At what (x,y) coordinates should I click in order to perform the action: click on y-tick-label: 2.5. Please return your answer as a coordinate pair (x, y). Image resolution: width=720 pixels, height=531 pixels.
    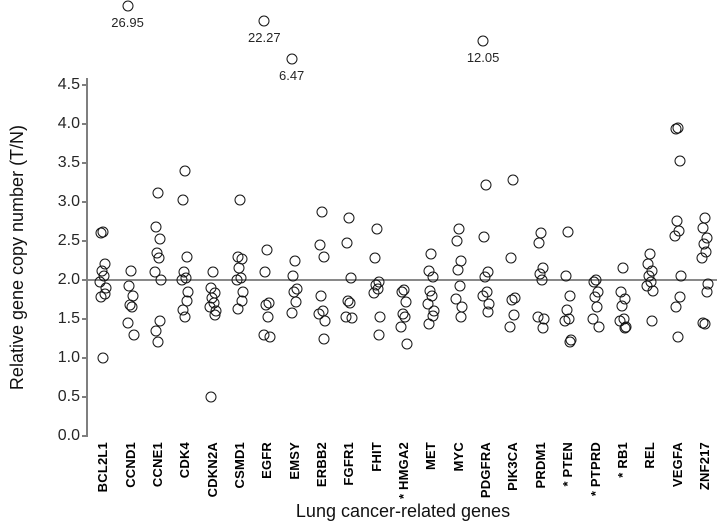
    Looking at the image, I should click on (68, 240).